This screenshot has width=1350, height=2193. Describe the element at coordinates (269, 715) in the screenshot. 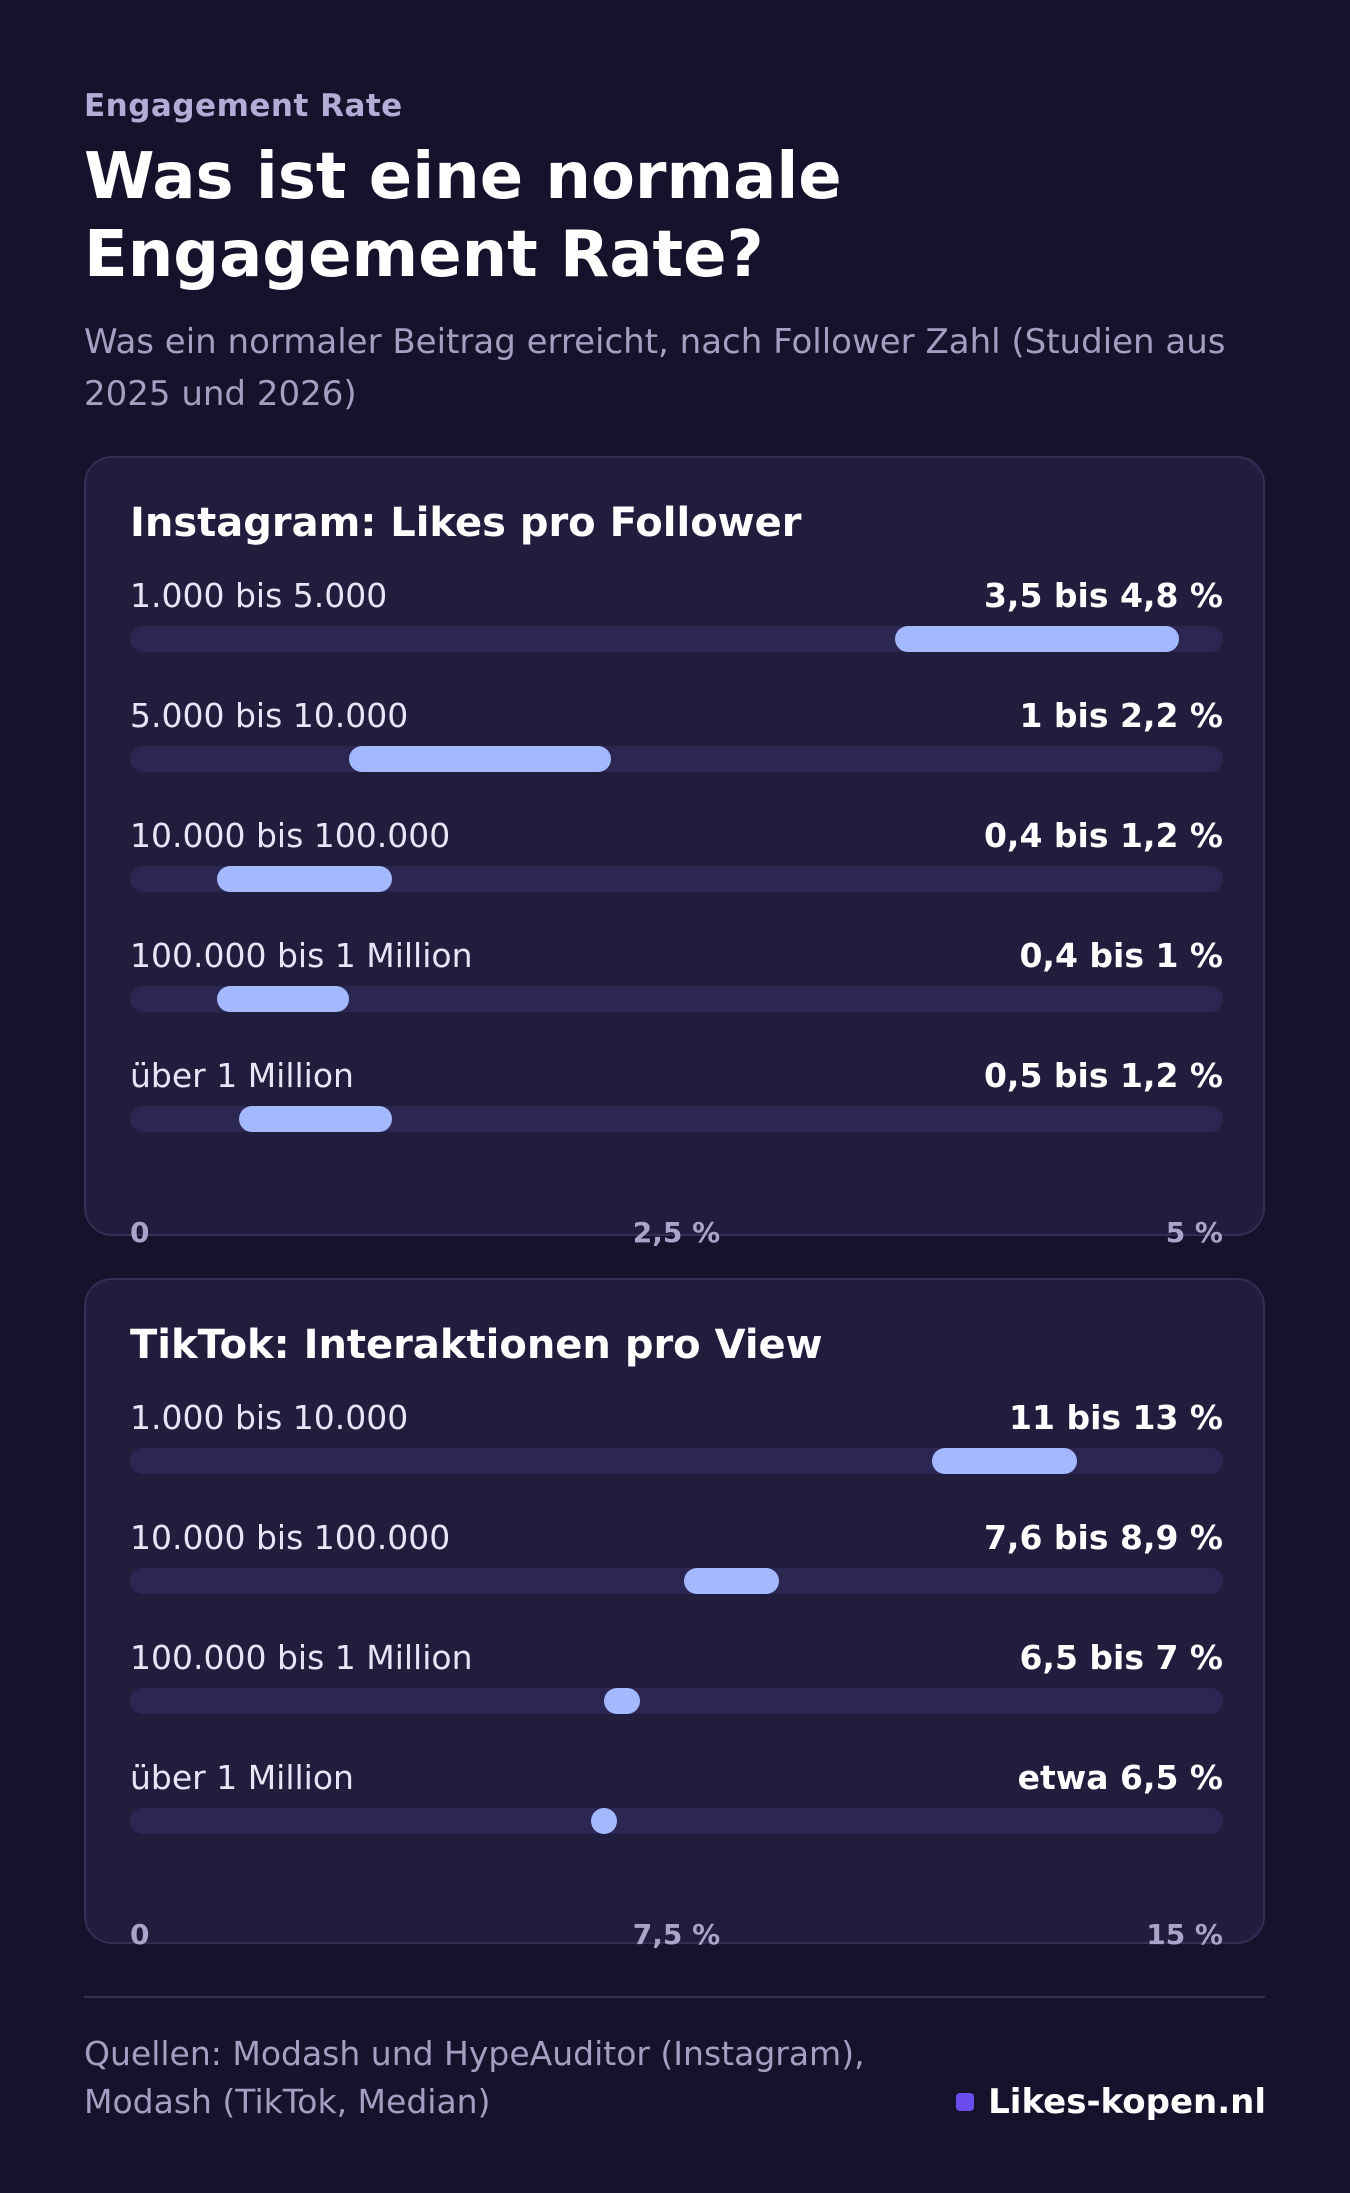

I see `category-label: 5.000 bis 10.000` at that location.